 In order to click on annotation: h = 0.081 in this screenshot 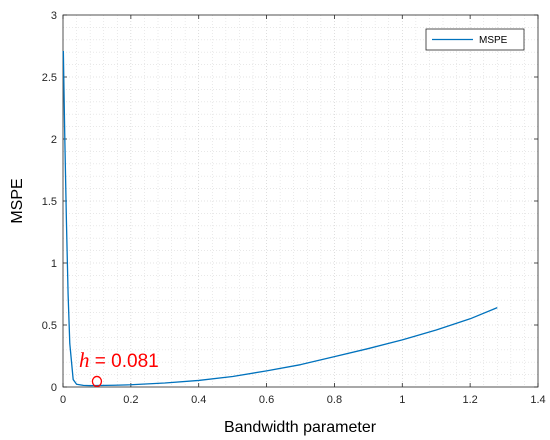, I will do `click(119, 368)`.